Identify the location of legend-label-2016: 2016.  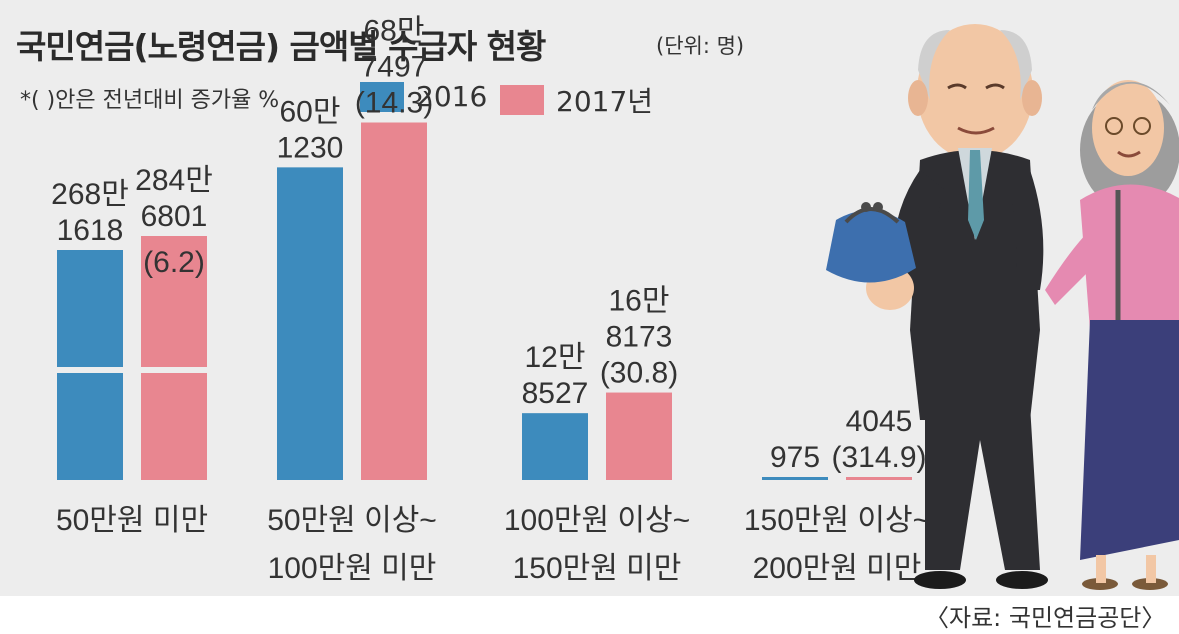
(452, 96).